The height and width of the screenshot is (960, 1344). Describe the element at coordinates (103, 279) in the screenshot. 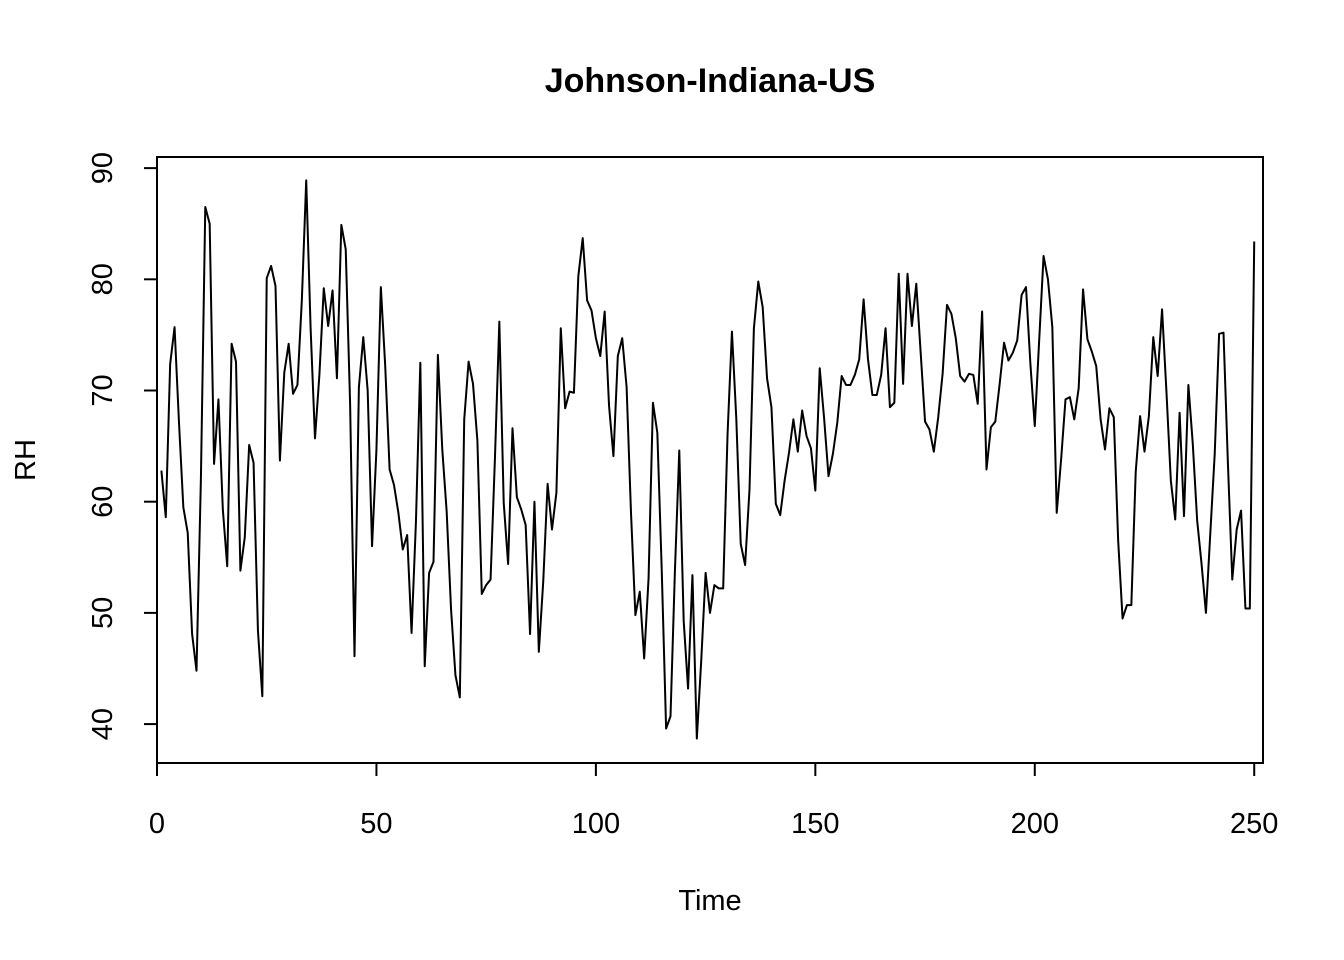

I see `y-tick-label: 80` at that location.